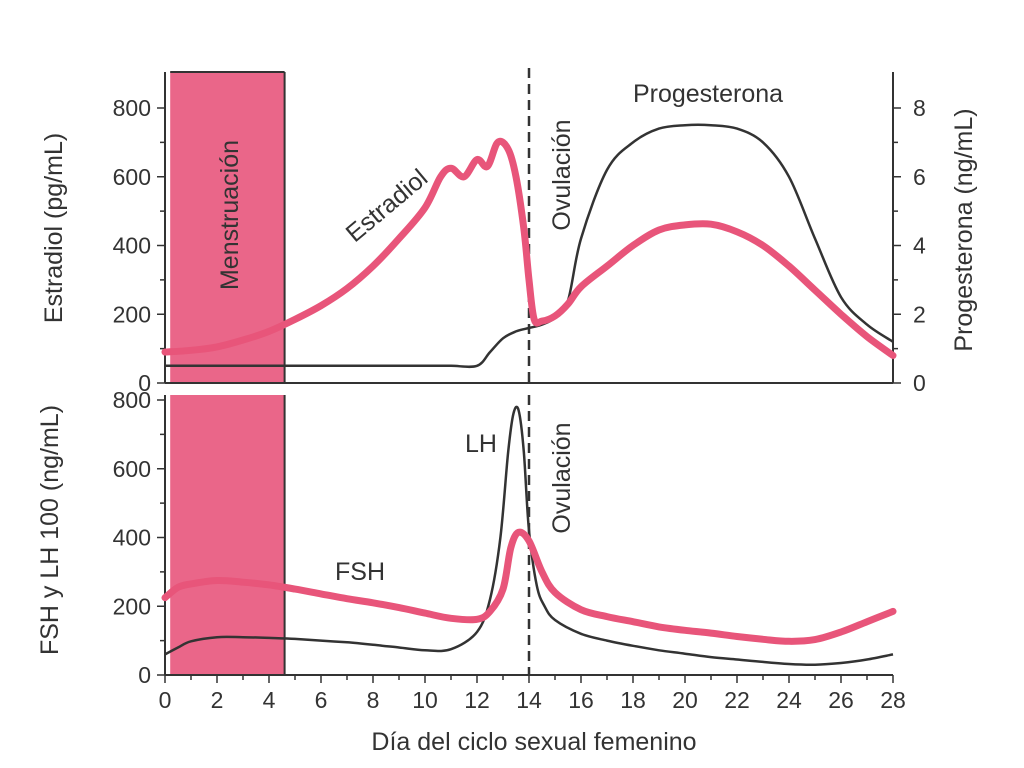 The image size is (1024, 768). I want to click on x-tick-label: 26, so click(841, 700).